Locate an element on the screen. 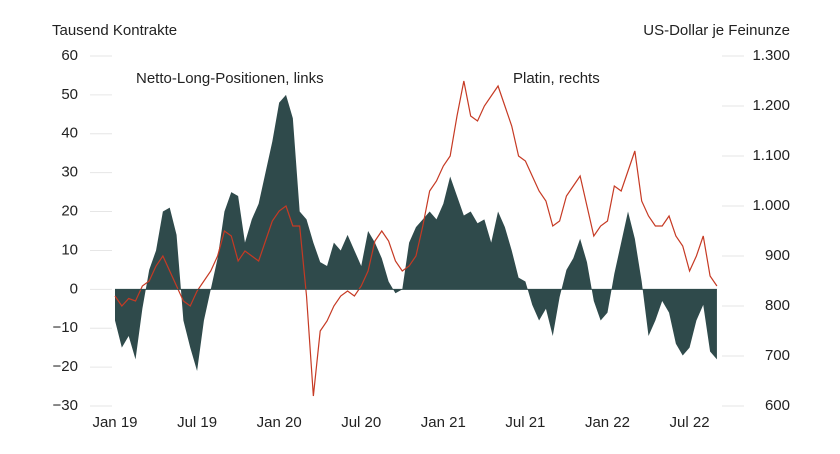  y-tick-label: −20 is located at coordinates (65, 366).